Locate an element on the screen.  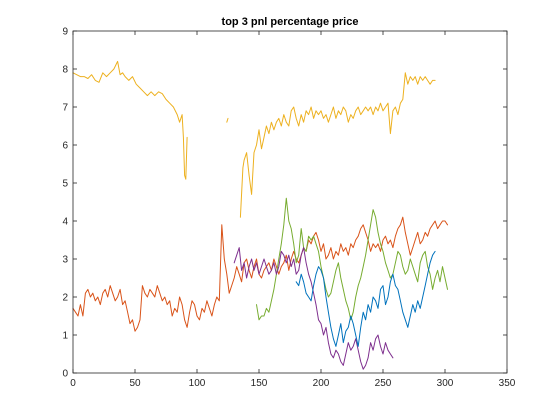
x-tick-label: 0 is located at coordinates (73, 383).